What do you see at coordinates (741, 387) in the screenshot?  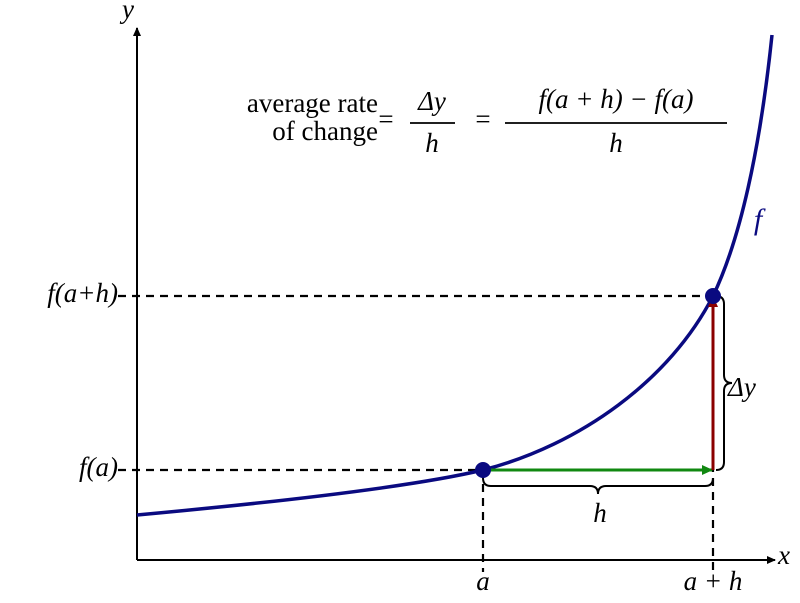 I see `delta-y-label: Δy` at bounding box center [741, 387].